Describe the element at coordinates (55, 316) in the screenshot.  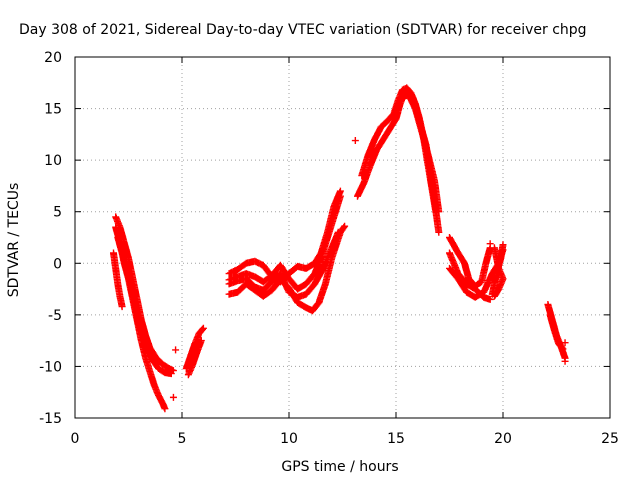
I see `y-tick-label: -5` at that location.